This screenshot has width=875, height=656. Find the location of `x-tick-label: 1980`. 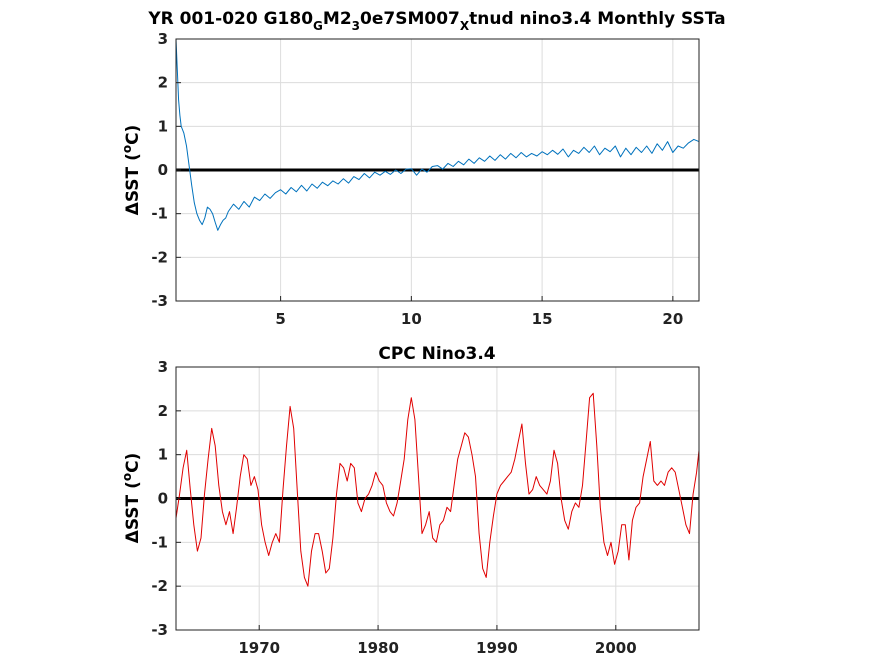

x-tick-label: 1980 is located at coordinates (378, 647).